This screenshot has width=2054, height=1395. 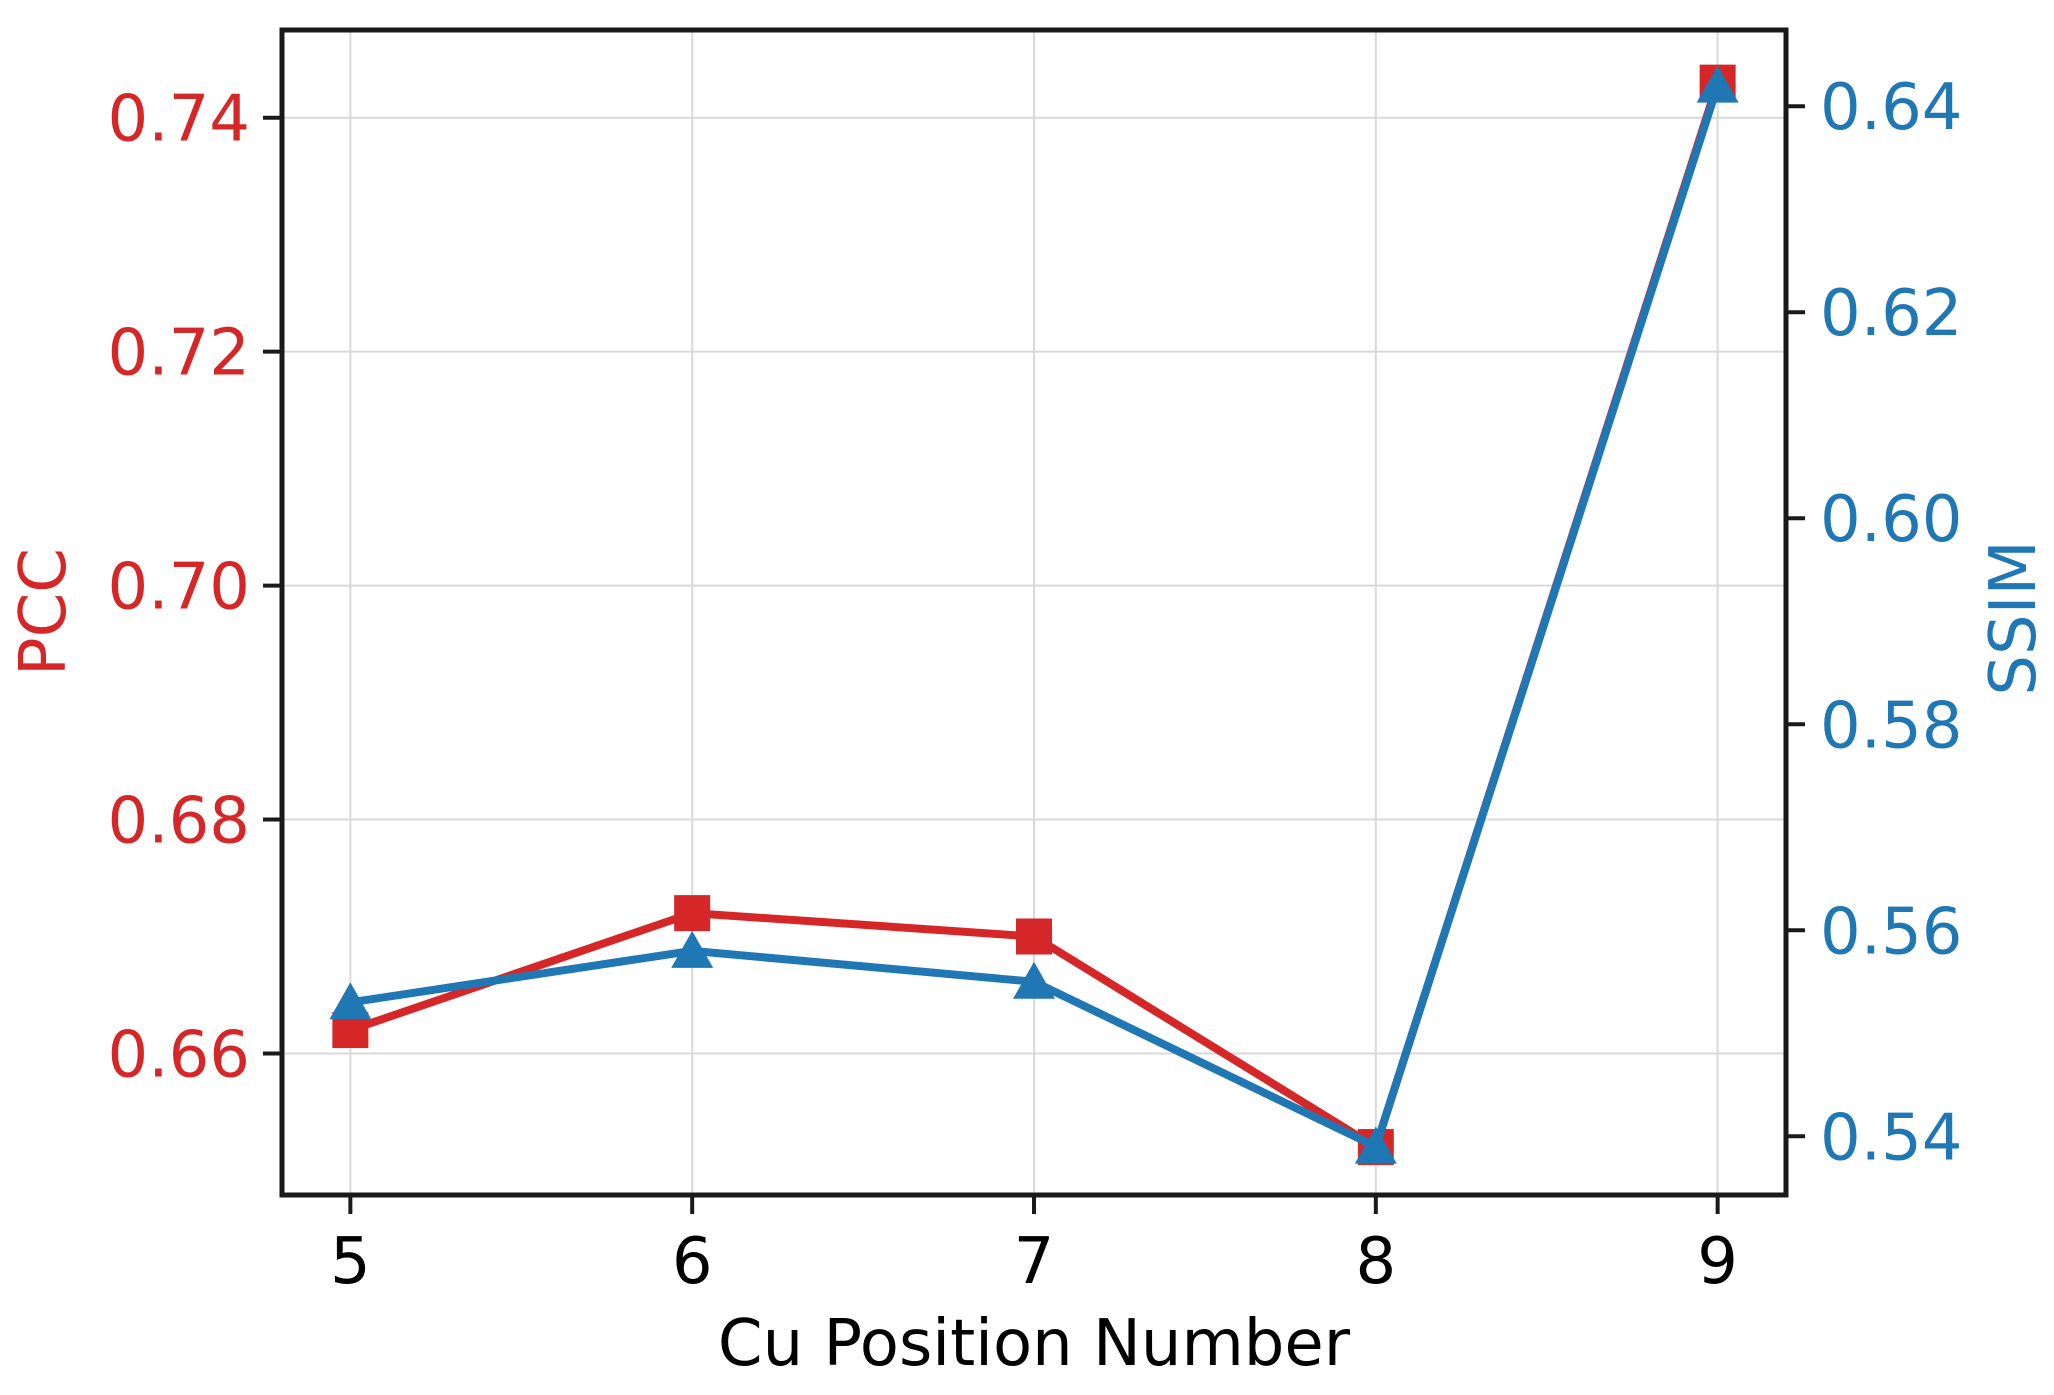 What do you see at coordinates (1034, 1344) in the screenshot?
I see `x-axis-title: Cu Position Number` at bounding box center [1034, 1344].